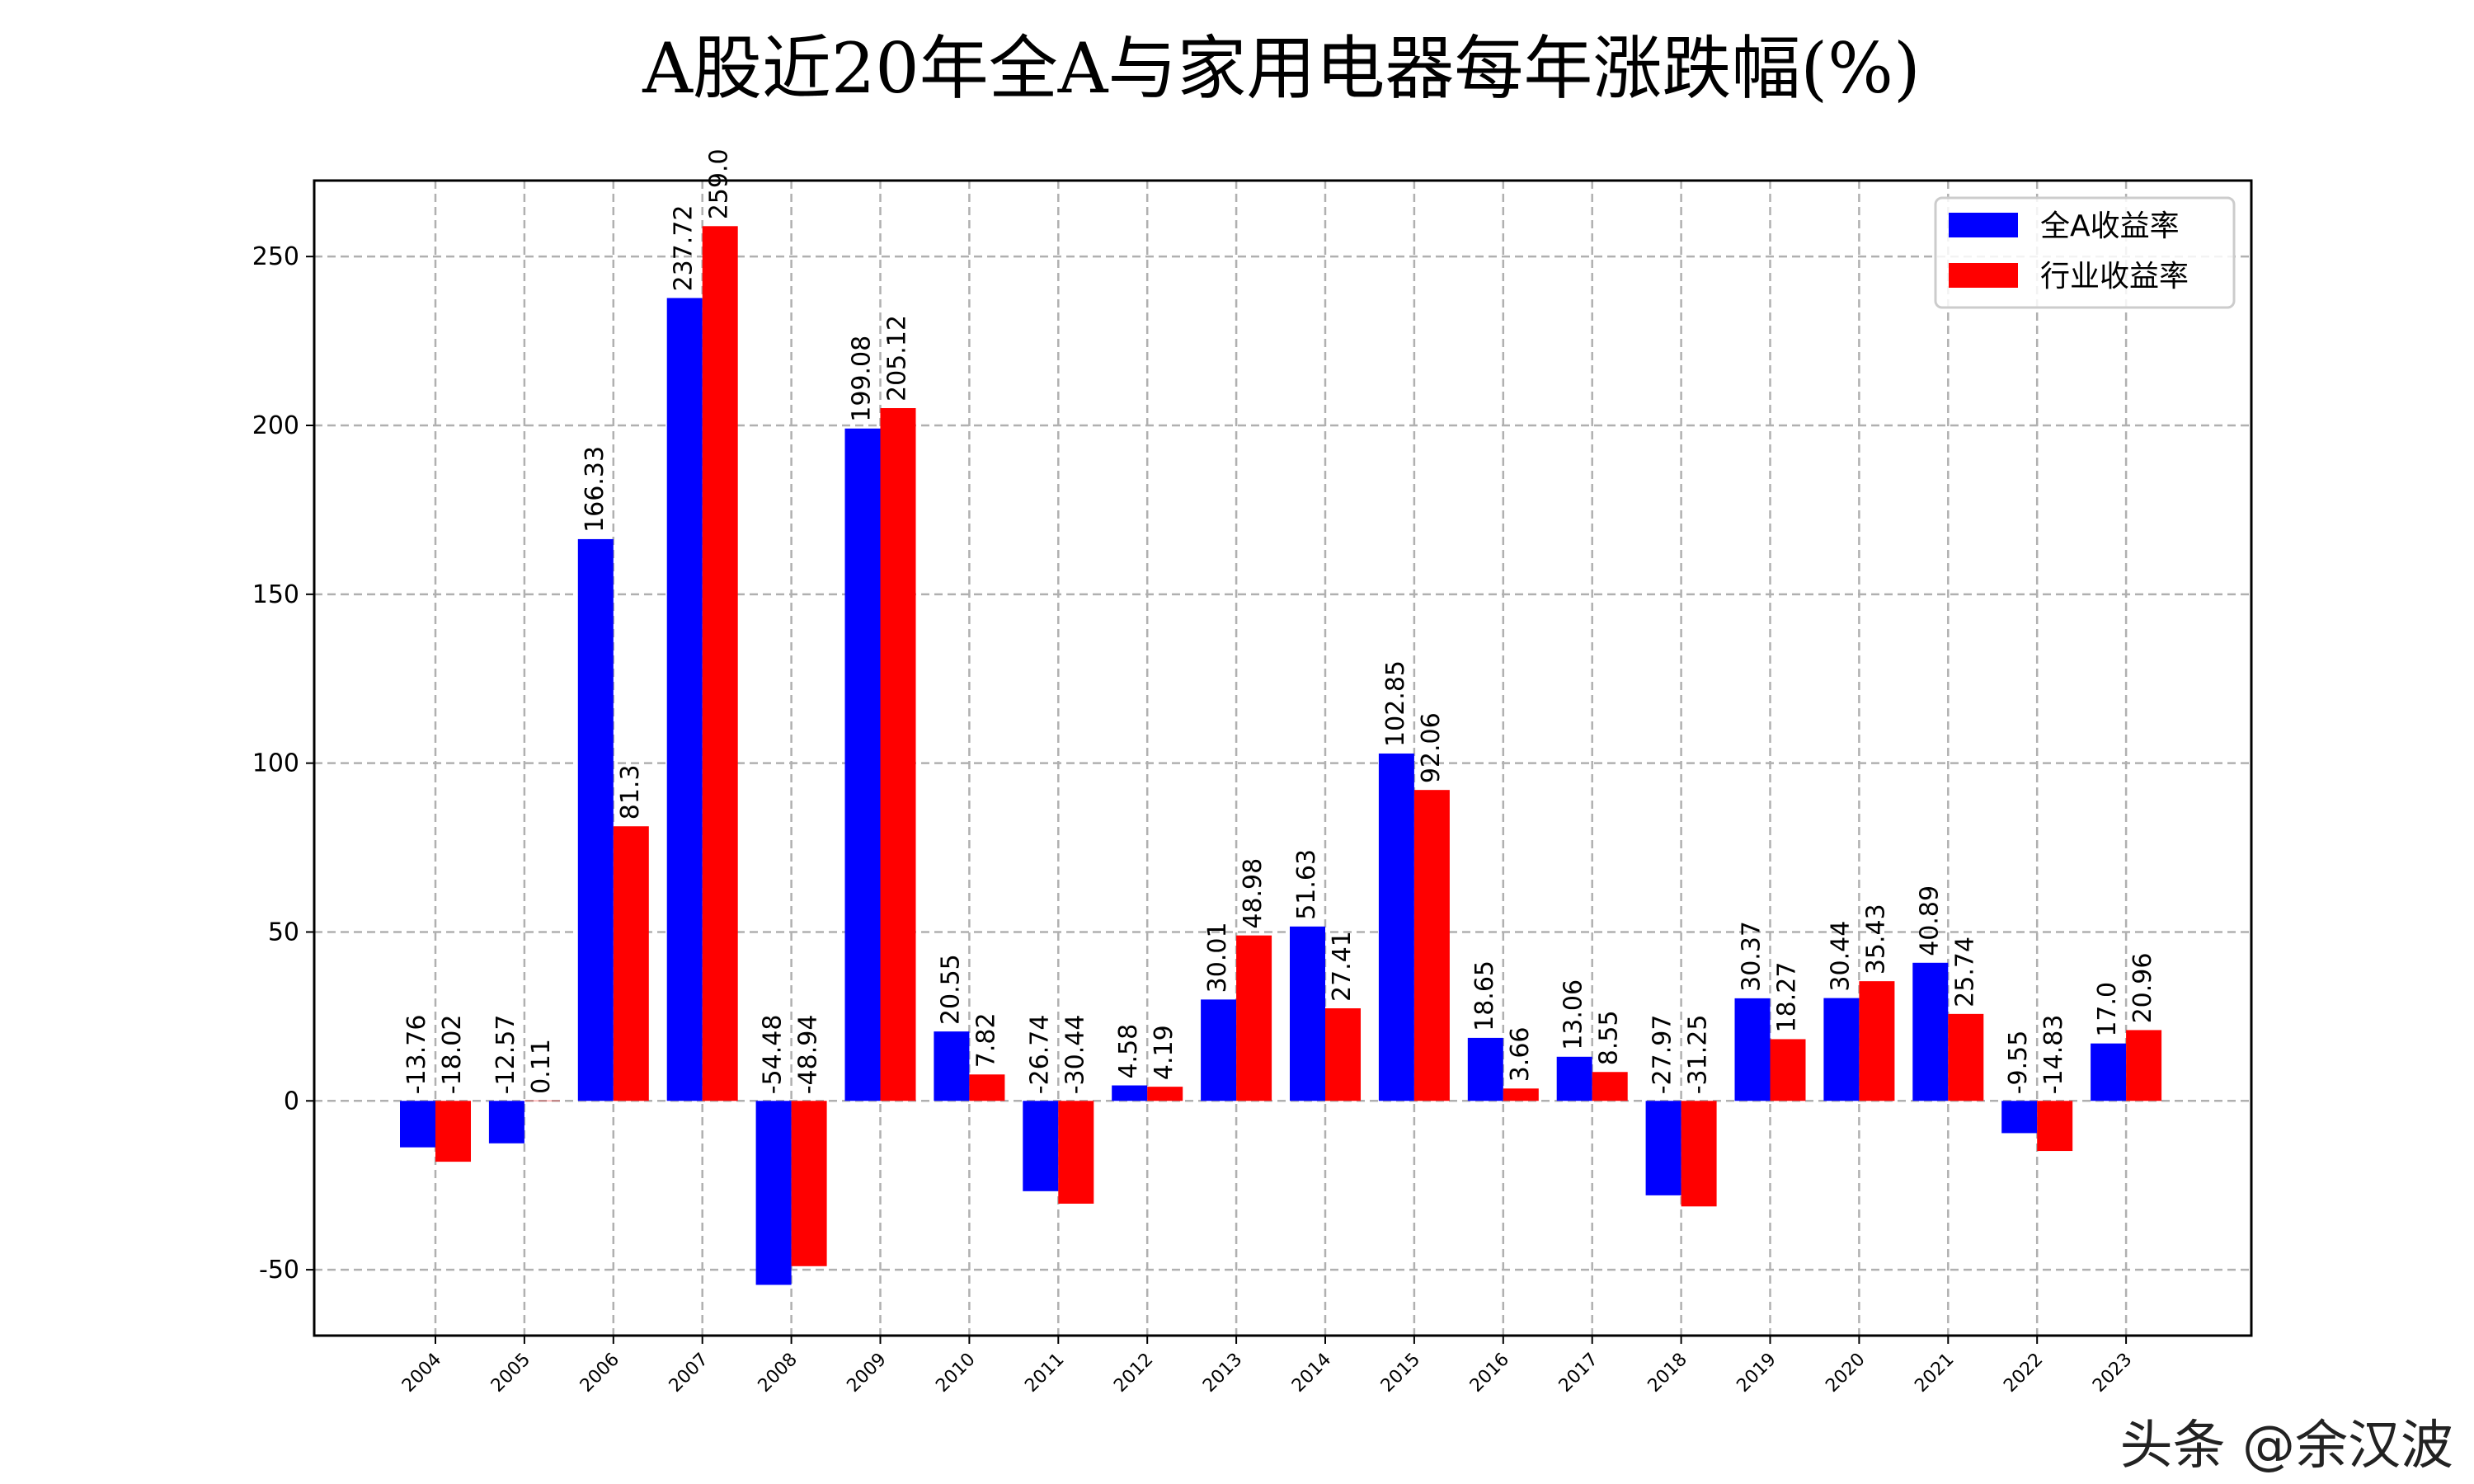 Image resolution: width=2474 pixels, height=1484 pixels. What do you see at coordinates (2085, 252) in the screenshot?
I see `legend: 全A收益率 行业收益率` at bounding box center [2085, 252].